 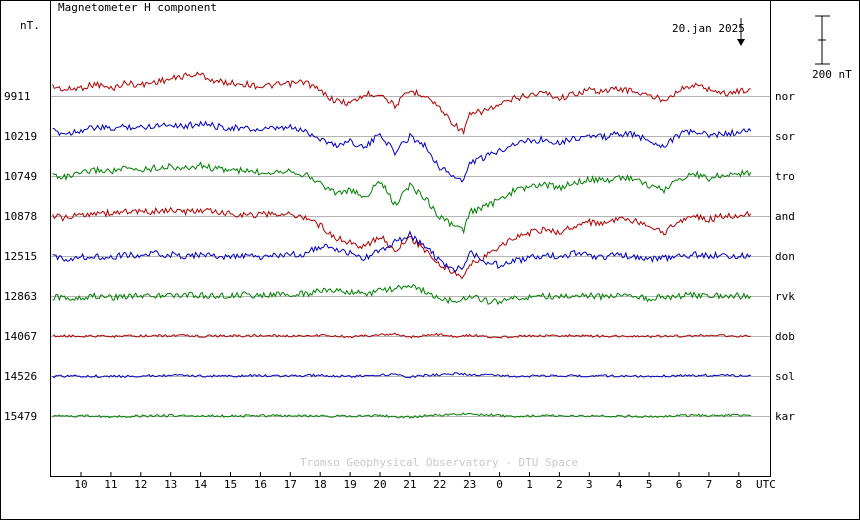 What do you see at coordinates (20, 416) in the screenshot?
I see `baseline-value-kar: 15479` at bounding box center [20, 416].